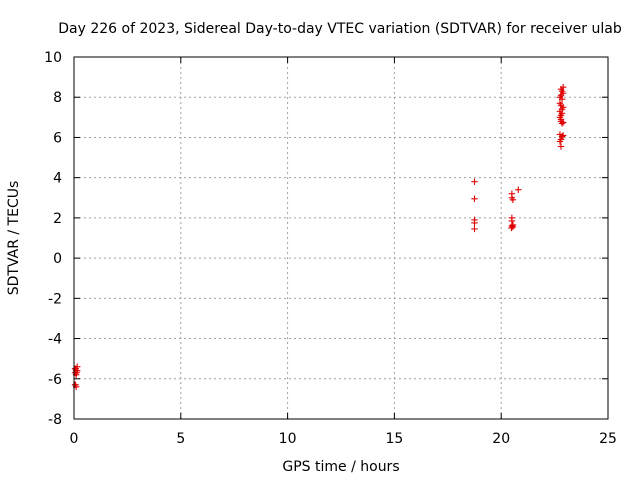 The image size is (640, 480). Describe the element at coordinates (57, 179) in the screenshot. I see `y-tick-label: 4` at that location.